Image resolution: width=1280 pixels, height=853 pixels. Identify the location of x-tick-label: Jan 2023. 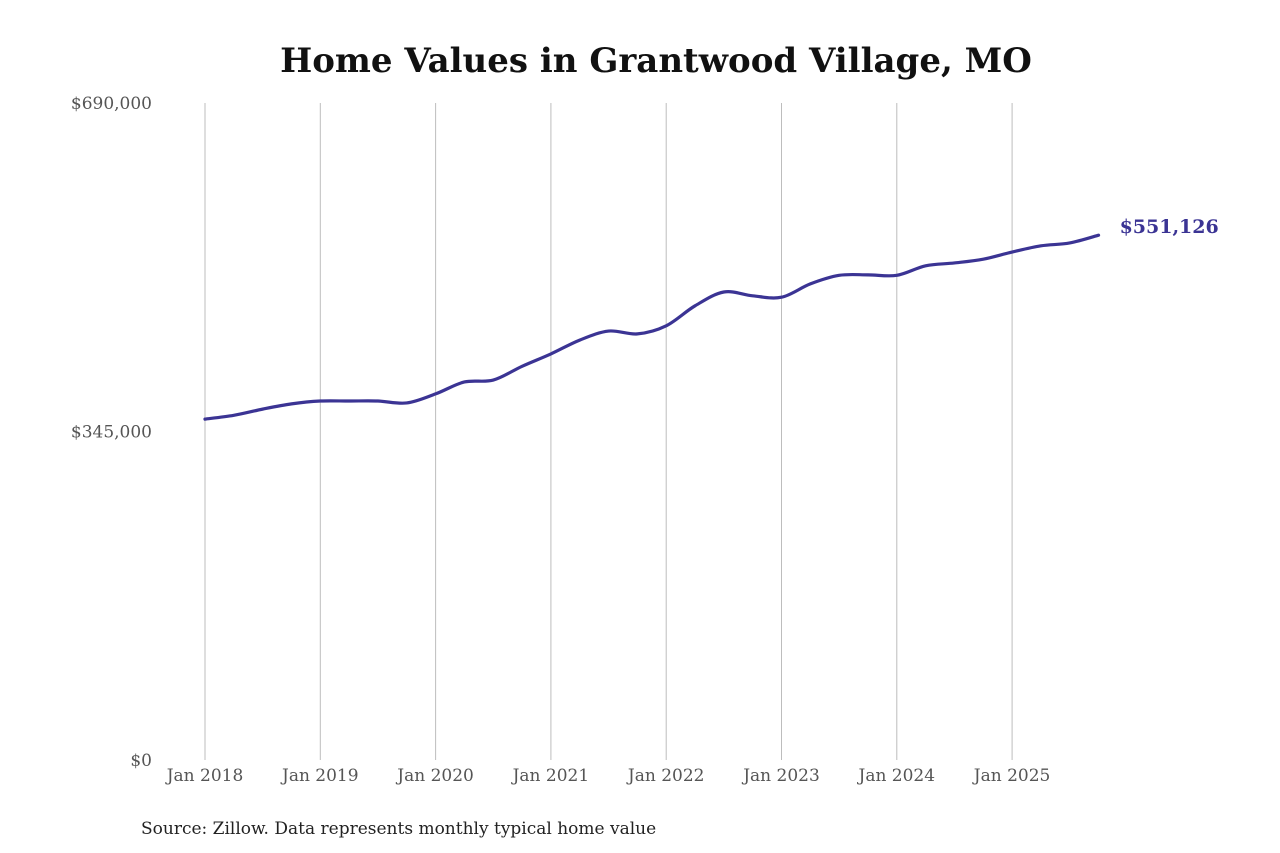
(780, 776).